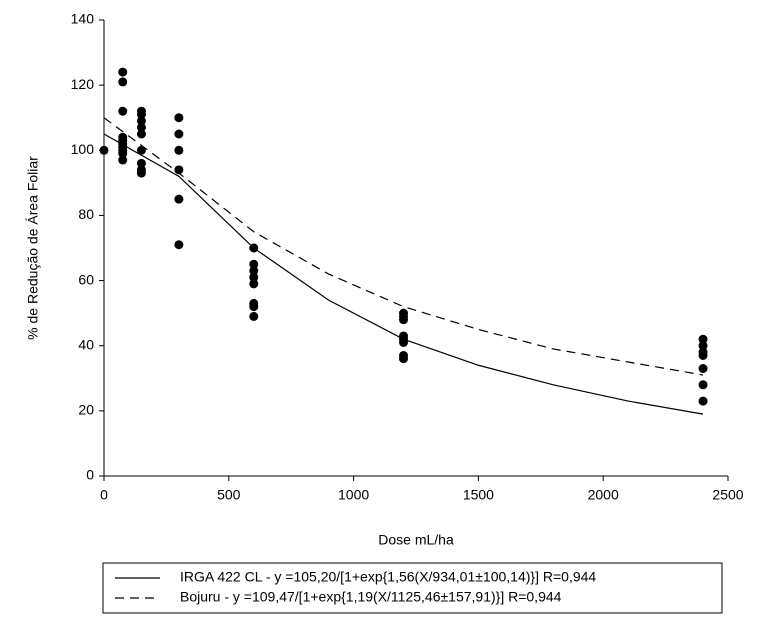 Image resolution: width=759 pixels, height=623 pixels. I want to click on y-tick-label: 80, so click(86, 214).